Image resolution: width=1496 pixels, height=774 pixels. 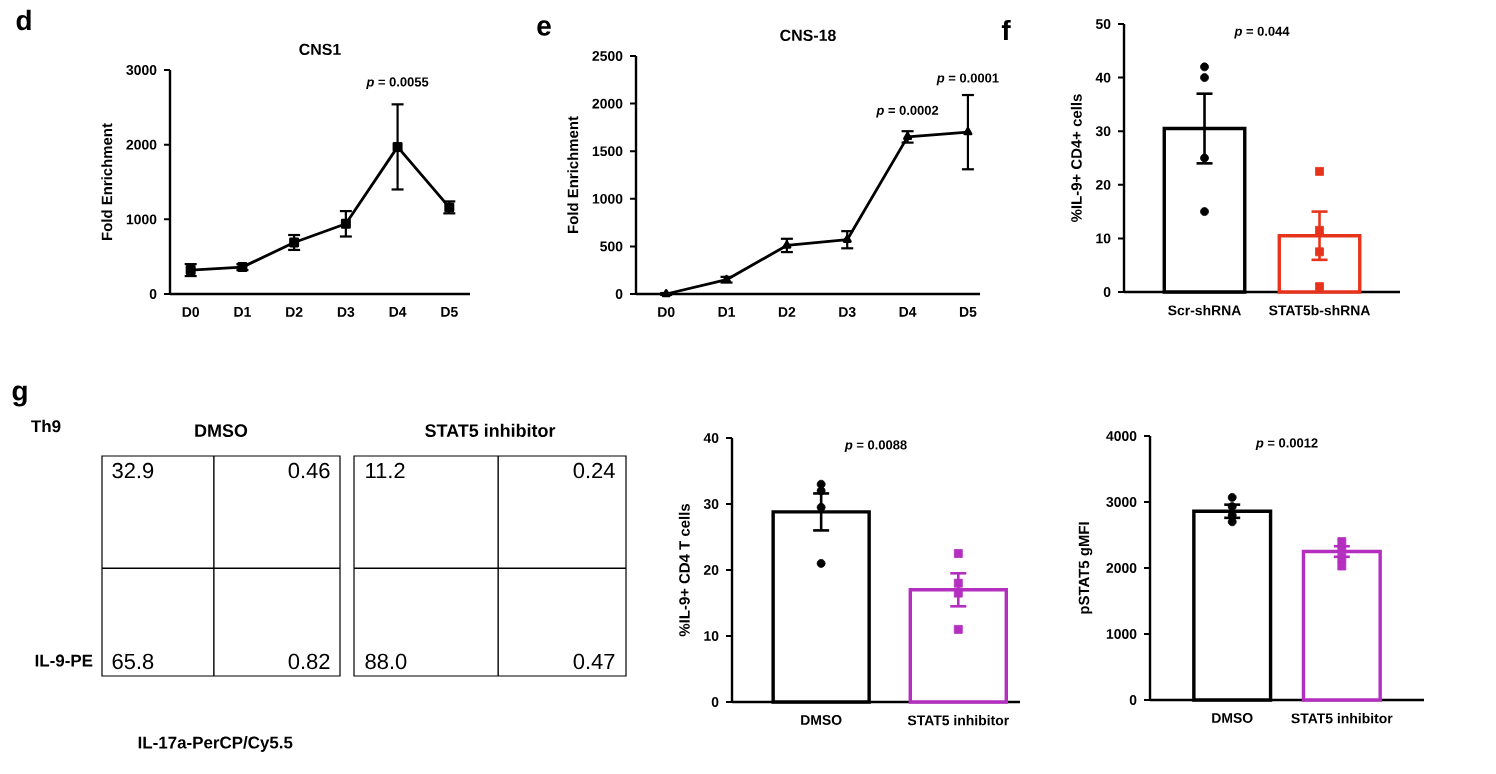 What do you see at coordinates (19, 396) in the screenshot?
I see `text: g` at bounding box center [19, 396].